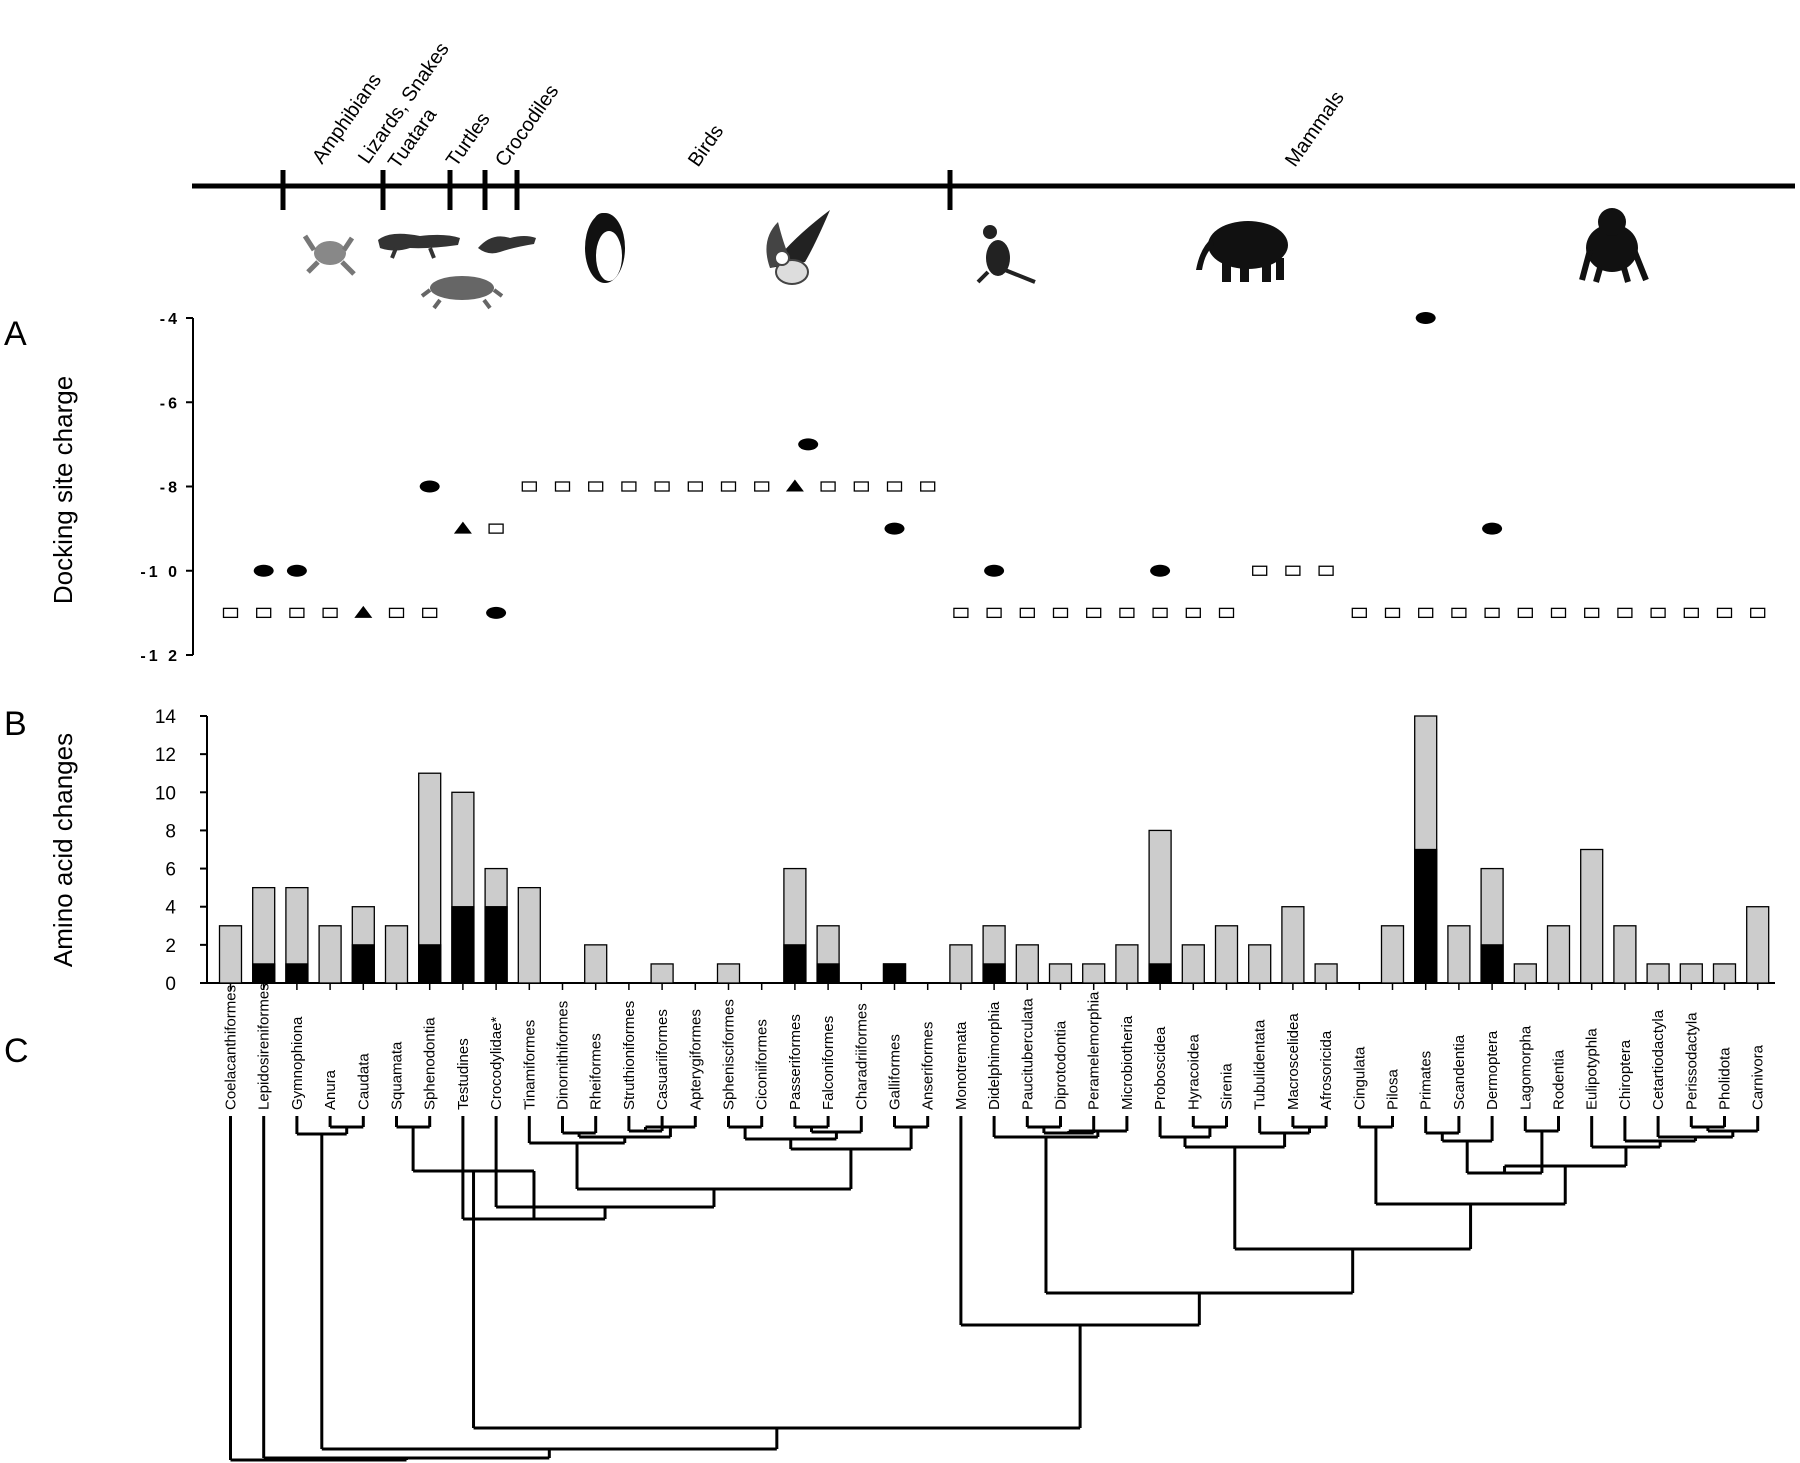 This screenshot has height=1463, width=1800. Describe the element at coordinates (297, 1063) in the screenshot. I see `order-label: Gymnophiona` at that location.